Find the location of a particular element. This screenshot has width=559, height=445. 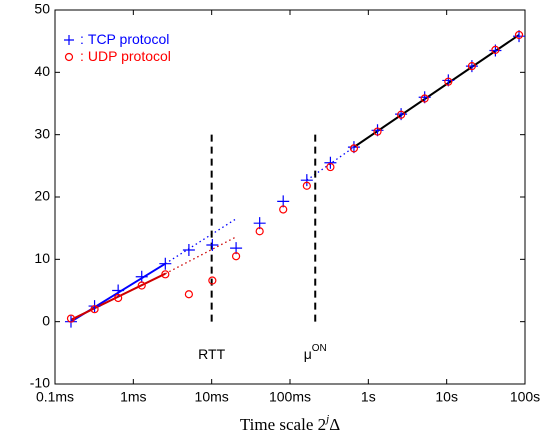

y-tick-label: 10 is located at coordinates (42, 258).